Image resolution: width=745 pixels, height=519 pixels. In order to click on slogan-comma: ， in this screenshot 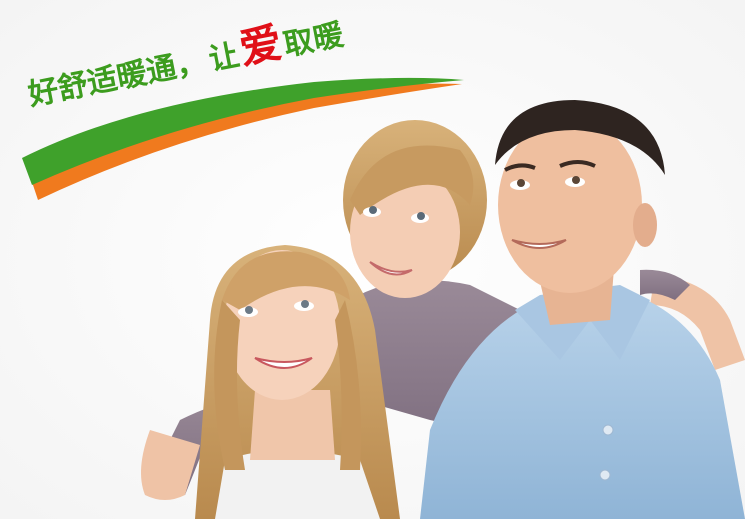, I will do `click(190, 64)`.